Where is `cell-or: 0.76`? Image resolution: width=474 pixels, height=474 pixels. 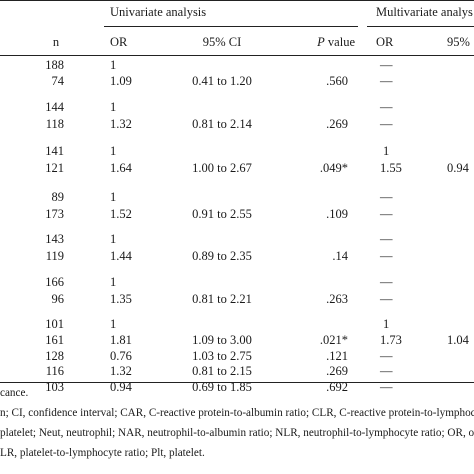 cell-or: 0.76 is located at coordinates (121, 356).